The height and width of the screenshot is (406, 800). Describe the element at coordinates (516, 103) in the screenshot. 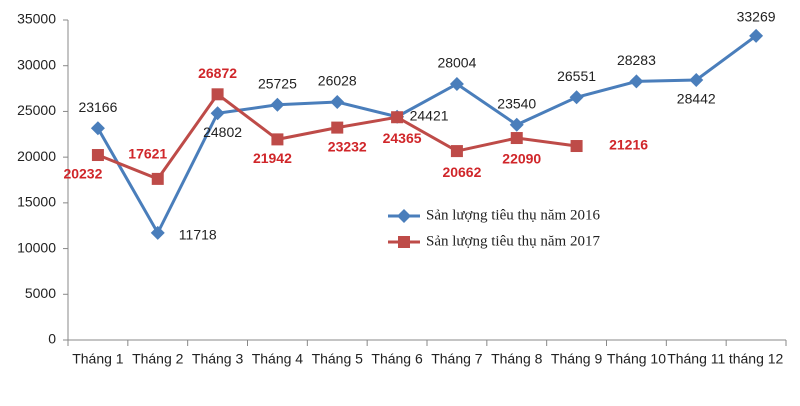

I see `data-label: 23540` at that location.